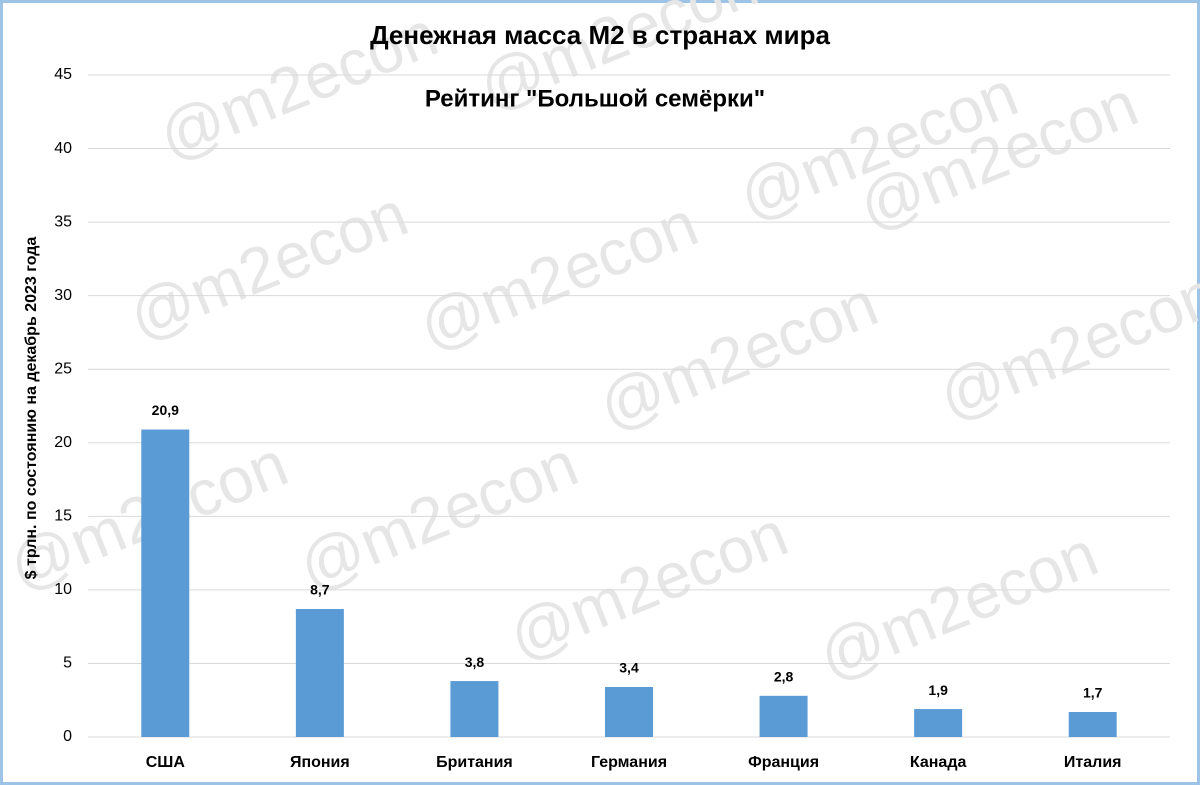 This screenshot has height=785, width=1200. I want to click on value-label: 20,9, so click(165, 410).